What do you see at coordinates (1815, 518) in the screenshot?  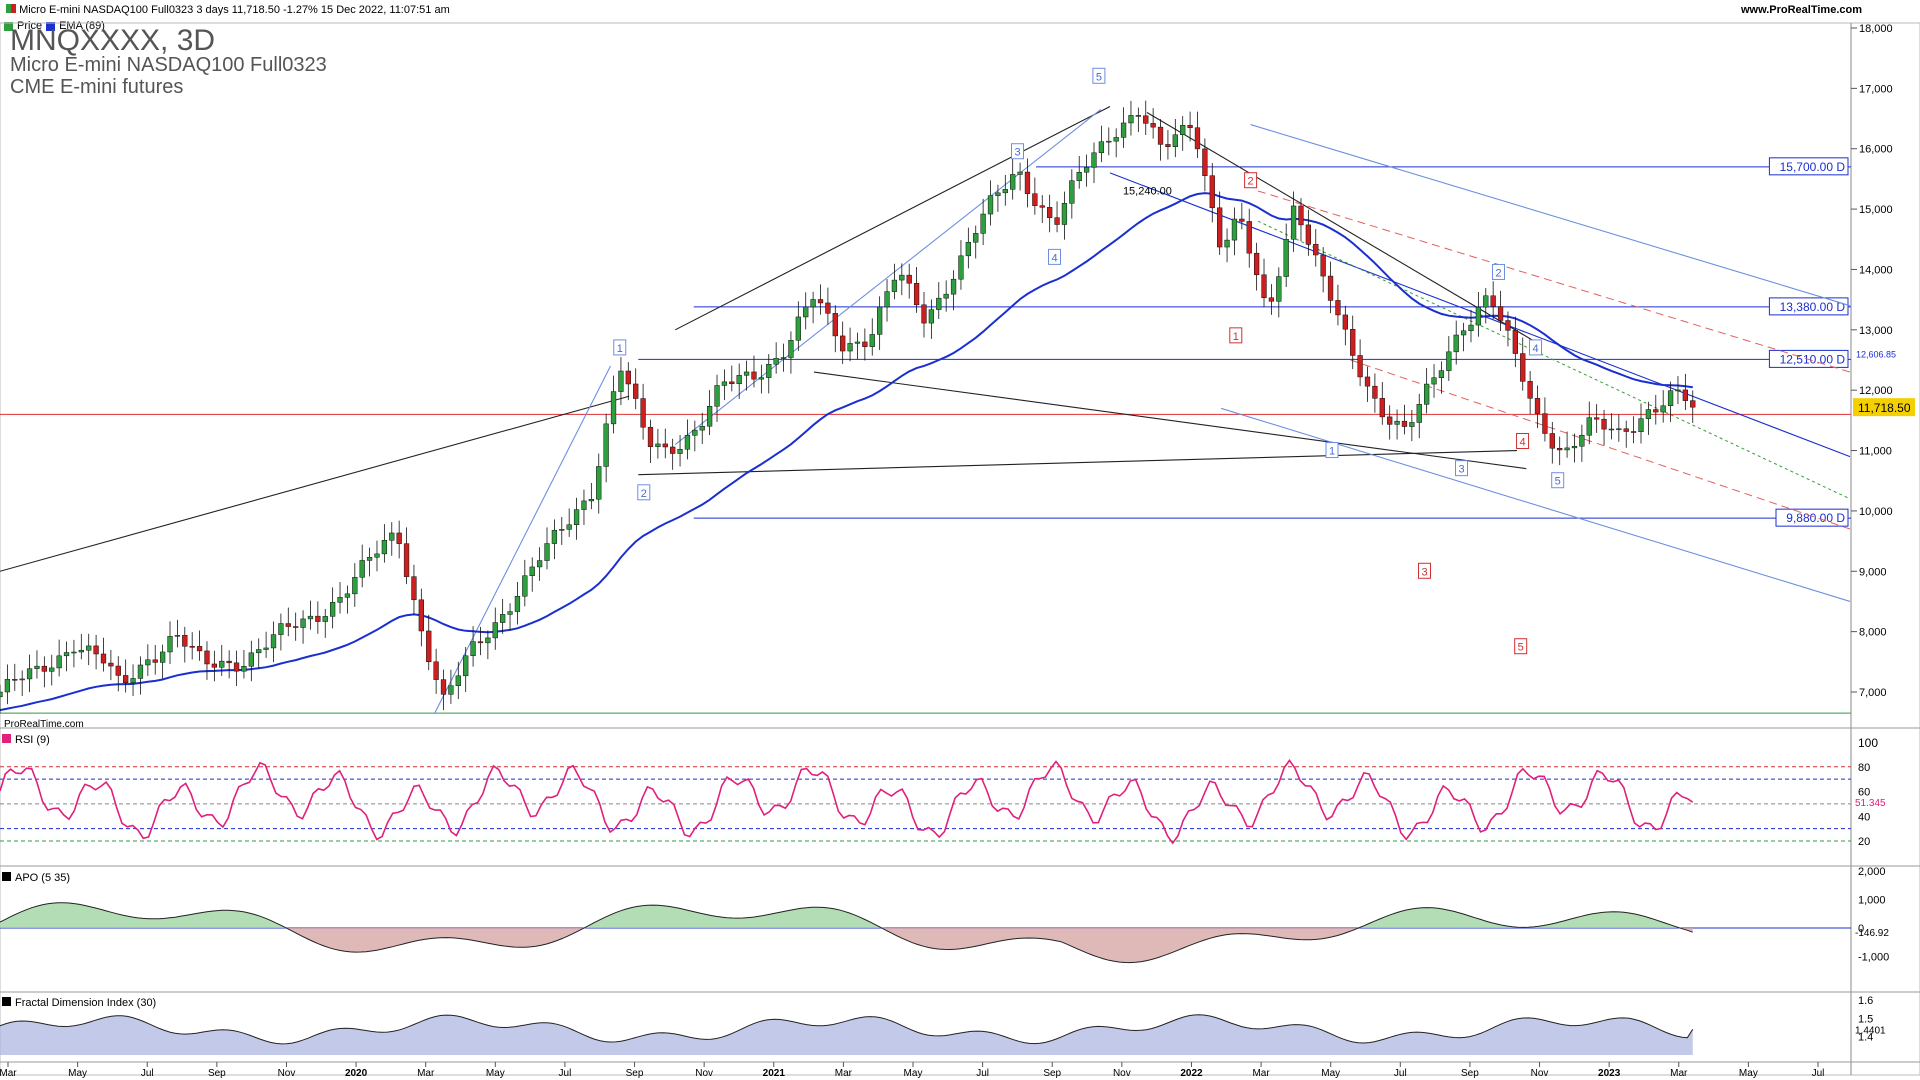 I see `level-label-4: 9,880.00 D` at bounding box center [1815, 518].